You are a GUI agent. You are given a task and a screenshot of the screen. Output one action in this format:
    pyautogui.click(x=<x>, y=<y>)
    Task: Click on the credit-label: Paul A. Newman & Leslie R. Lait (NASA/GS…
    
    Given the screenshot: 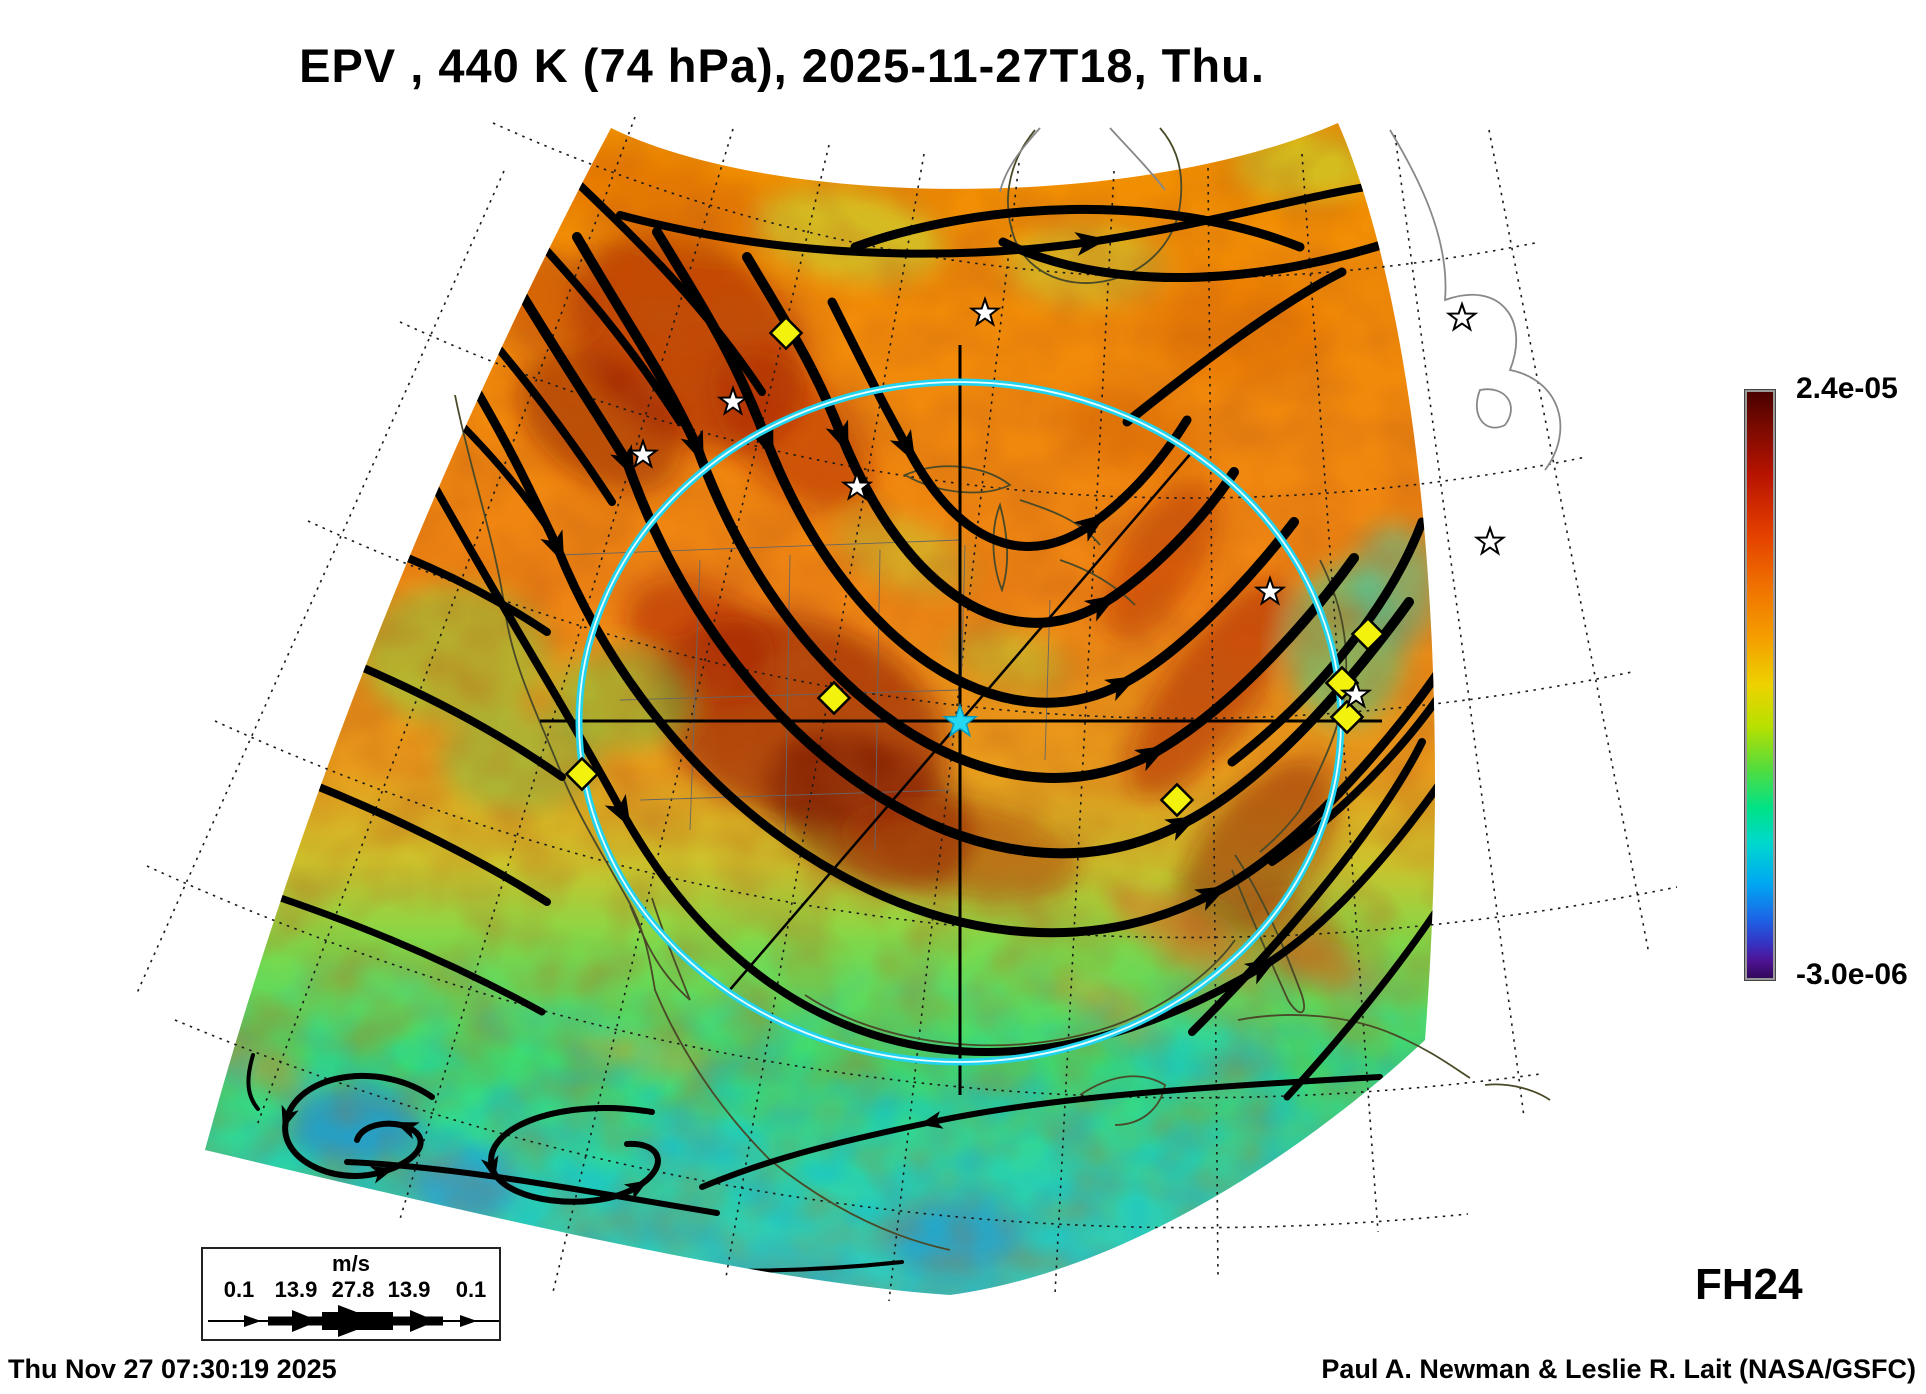 What is the action you would take?
    pyautogui.click(x=1618, y=1369)
    